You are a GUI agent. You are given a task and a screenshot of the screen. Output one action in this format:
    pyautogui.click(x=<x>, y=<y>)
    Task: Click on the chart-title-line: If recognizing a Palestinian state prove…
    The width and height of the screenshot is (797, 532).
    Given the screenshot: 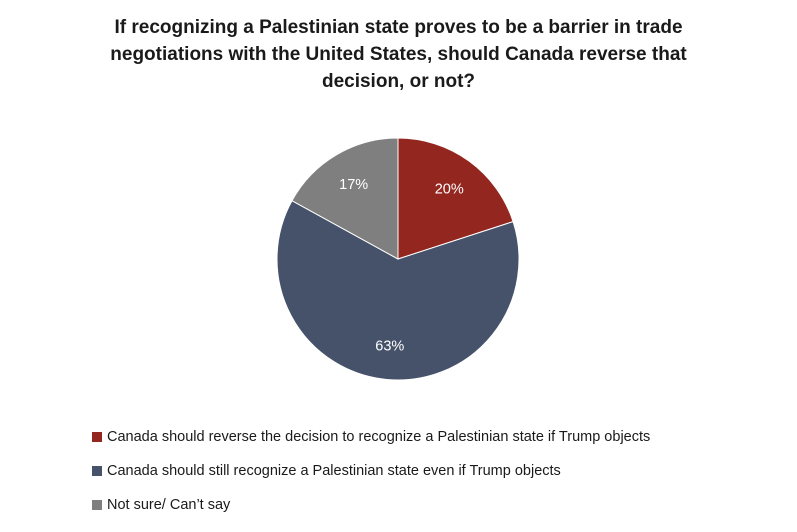 What is the action you would take?
    pyautogui.click(x=398, y=27)
    